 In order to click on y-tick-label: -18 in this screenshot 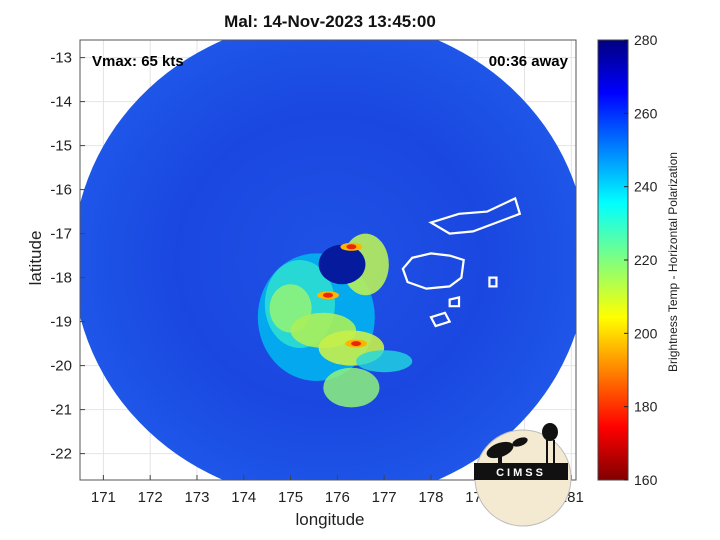, I will do `click(61, 278)`.